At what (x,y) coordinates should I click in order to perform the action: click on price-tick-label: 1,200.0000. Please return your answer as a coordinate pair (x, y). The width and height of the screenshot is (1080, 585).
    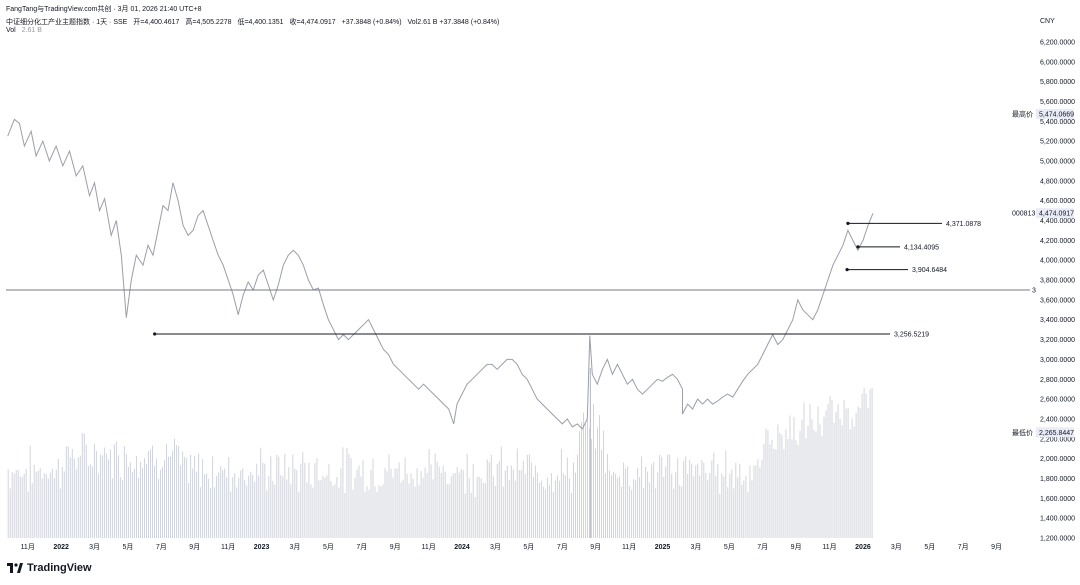
    Looking at the image, I should click on (1057, 539).